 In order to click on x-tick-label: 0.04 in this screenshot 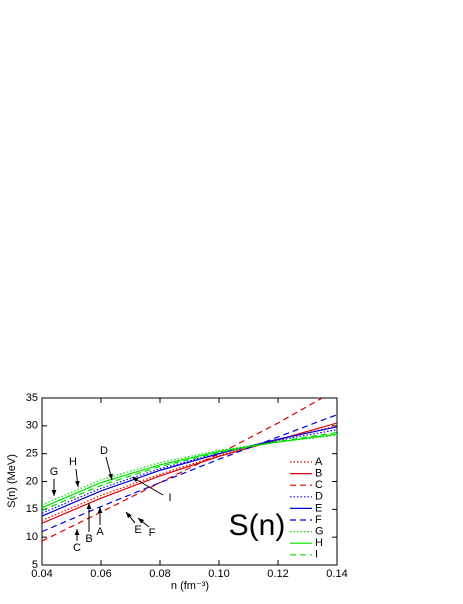, I will do `click(41, 574)`.